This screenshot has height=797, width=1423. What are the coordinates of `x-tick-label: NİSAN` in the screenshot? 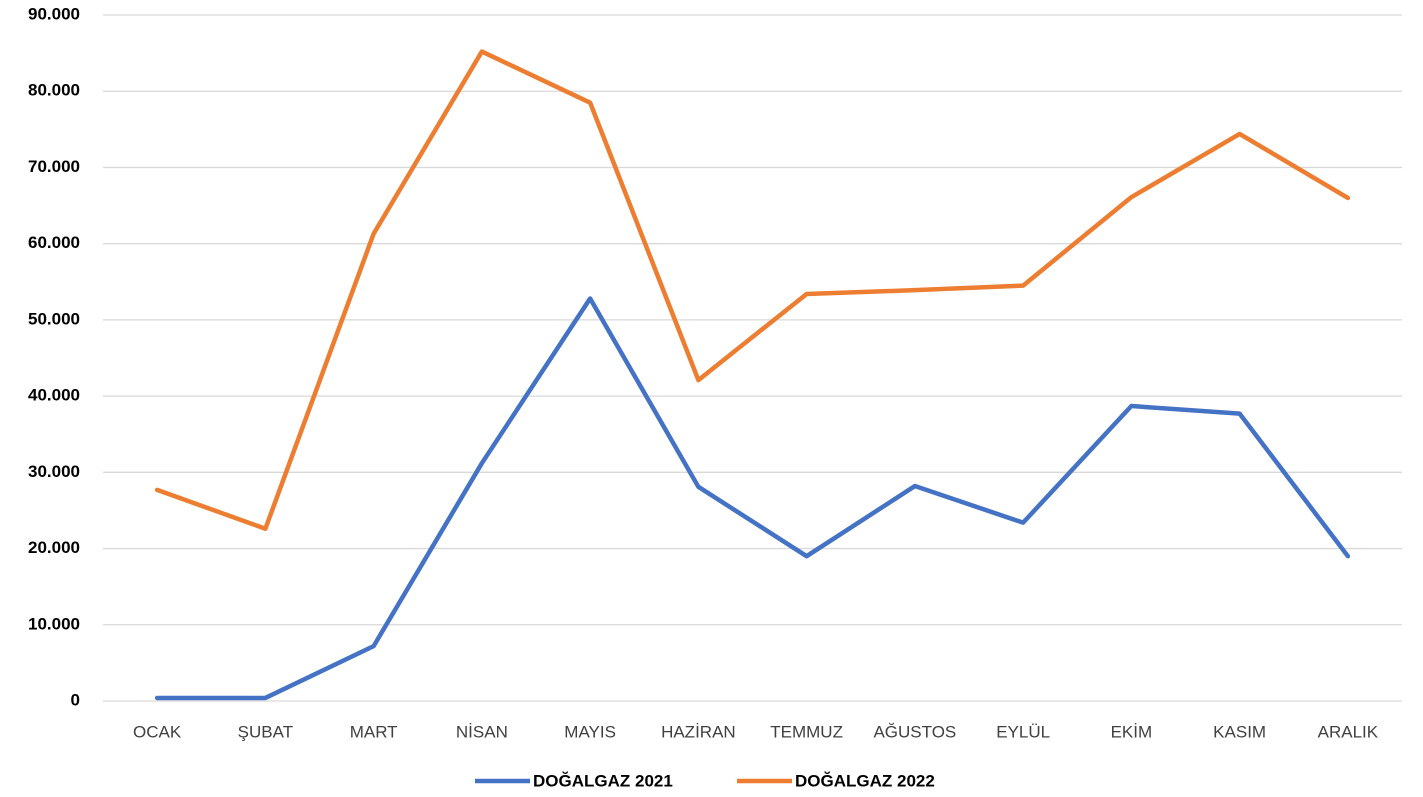 It's located at (482, 731).